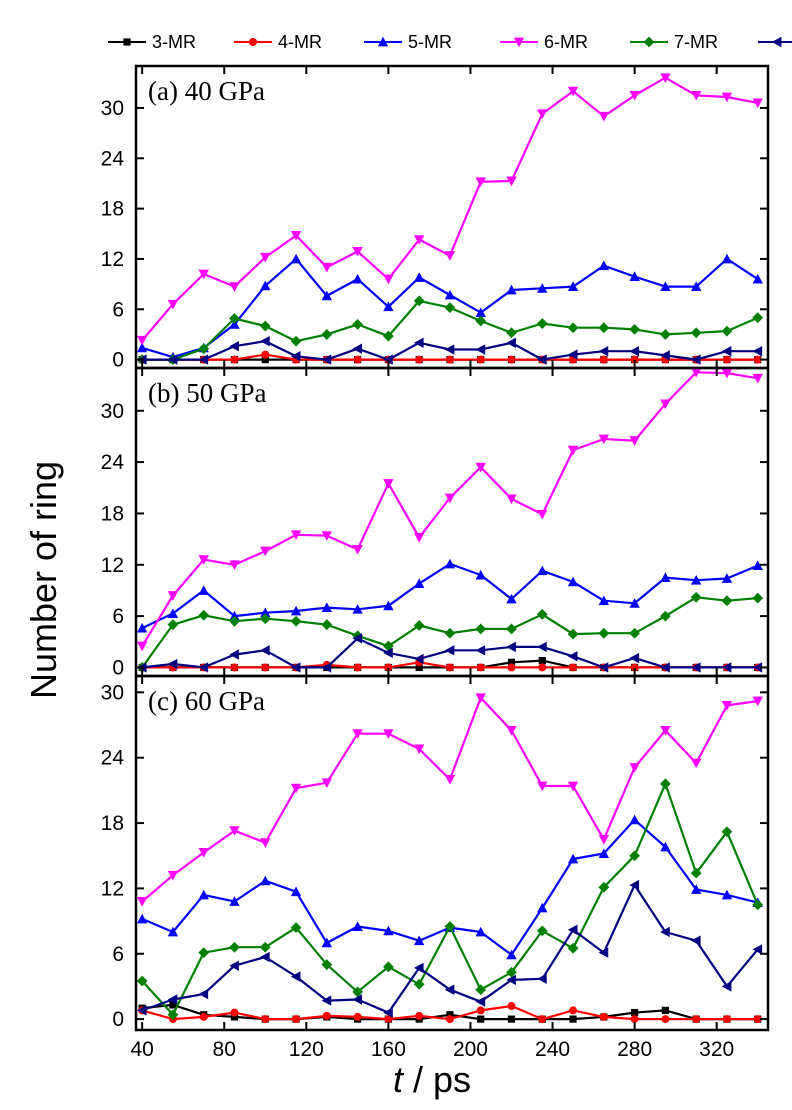 This screenshot has height=1110, width=792. Describe the element at coordinates (449, 307) in the screenshot. I see `series-5-mr` at that location.